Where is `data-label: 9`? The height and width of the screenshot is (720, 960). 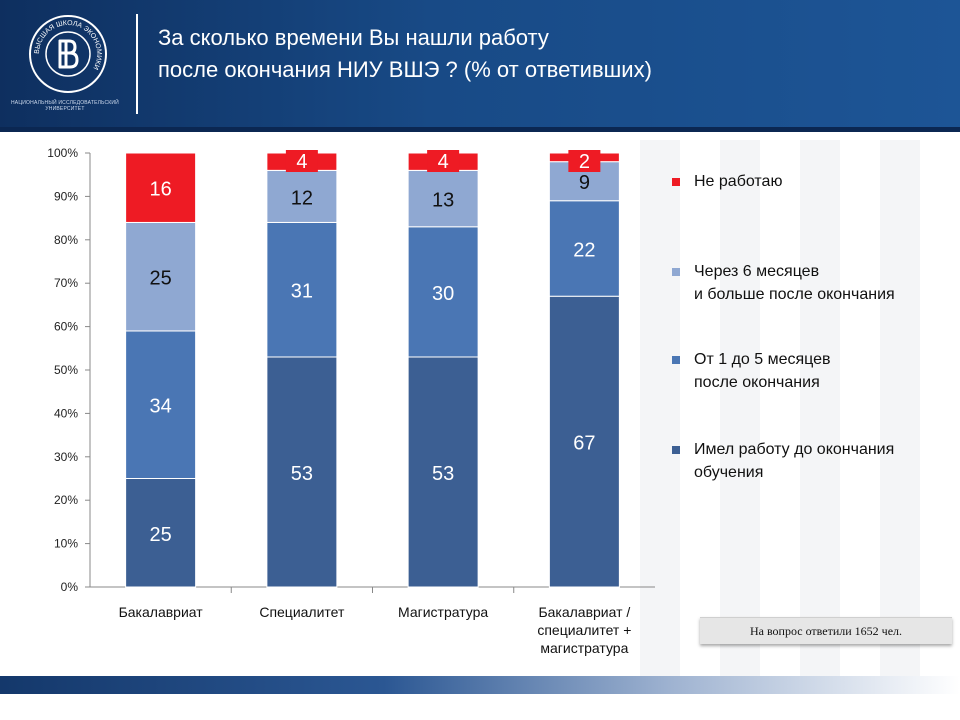 data-label: 9 is located at coordinates (584, 183).